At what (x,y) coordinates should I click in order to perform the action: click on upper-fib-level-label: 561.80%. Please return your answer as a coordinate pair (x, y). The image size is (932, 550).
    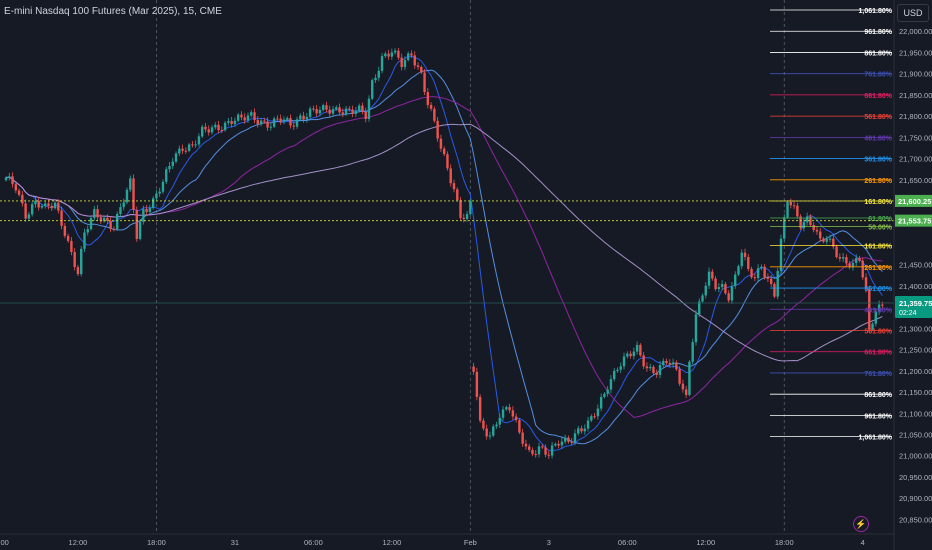
    Looking at the image, I should click on (878, 117).